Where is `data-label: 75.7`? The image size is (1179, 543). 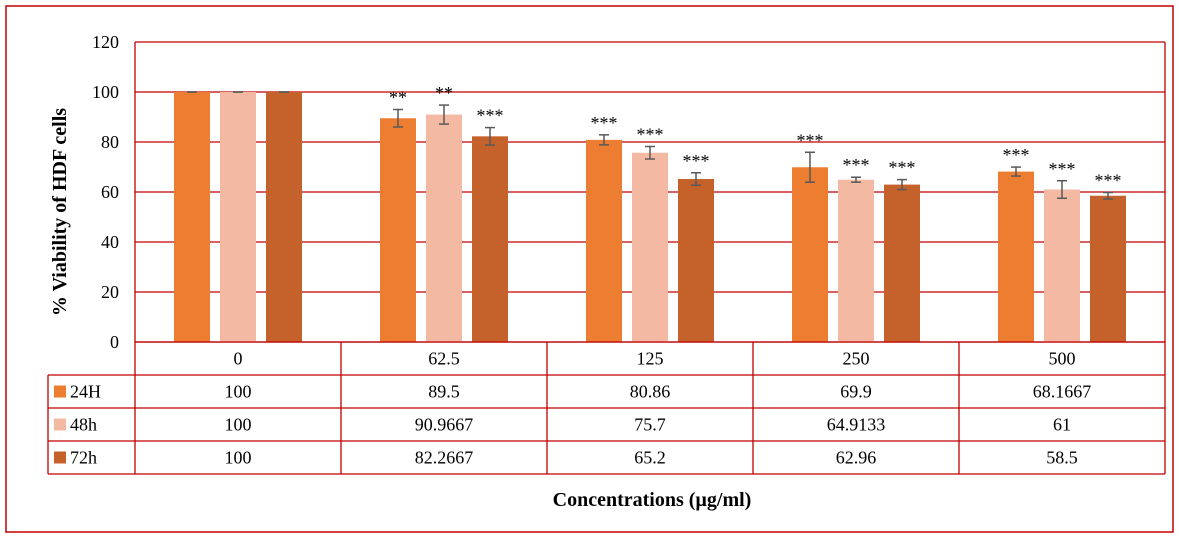
data-label: 75.7 is located at coordinates (650, 425).